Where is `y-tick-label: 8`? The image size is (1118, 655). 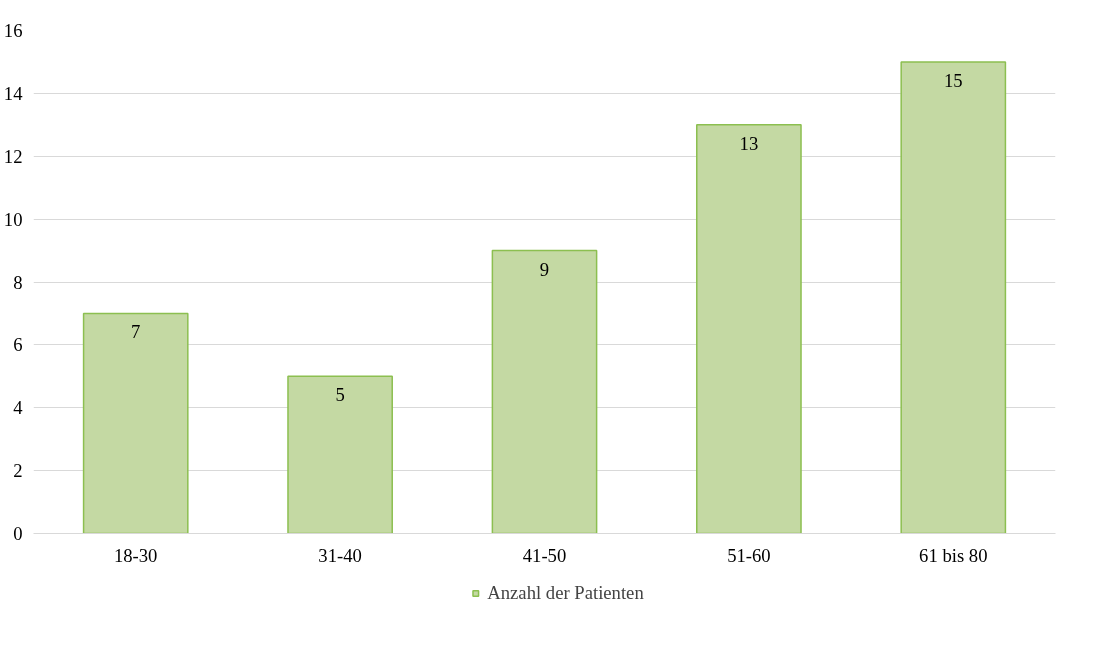 y-tick-label: 8 is located at coordinates (18, 282).